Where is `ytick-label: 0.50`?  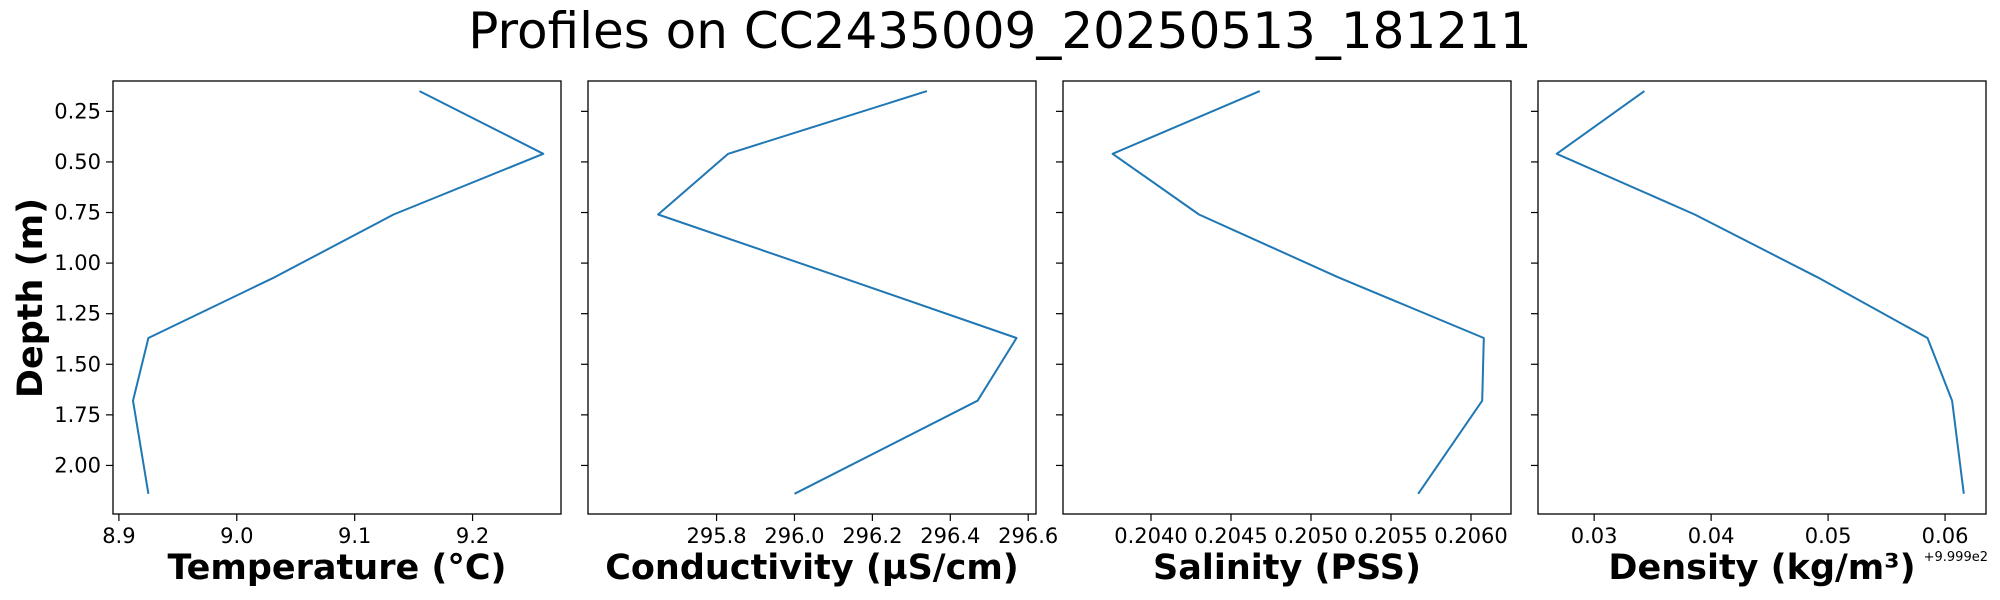
ytick-label: 0.50 is located at coordinates (77, 162).